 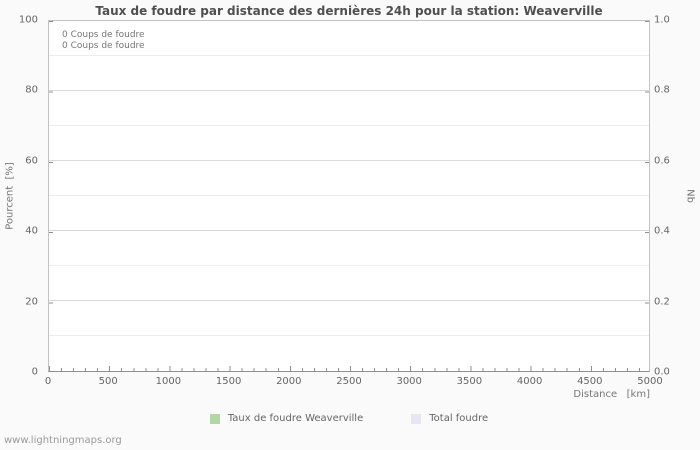 I want to click on y-axis-right-ticks, so click(x=647, y=196).